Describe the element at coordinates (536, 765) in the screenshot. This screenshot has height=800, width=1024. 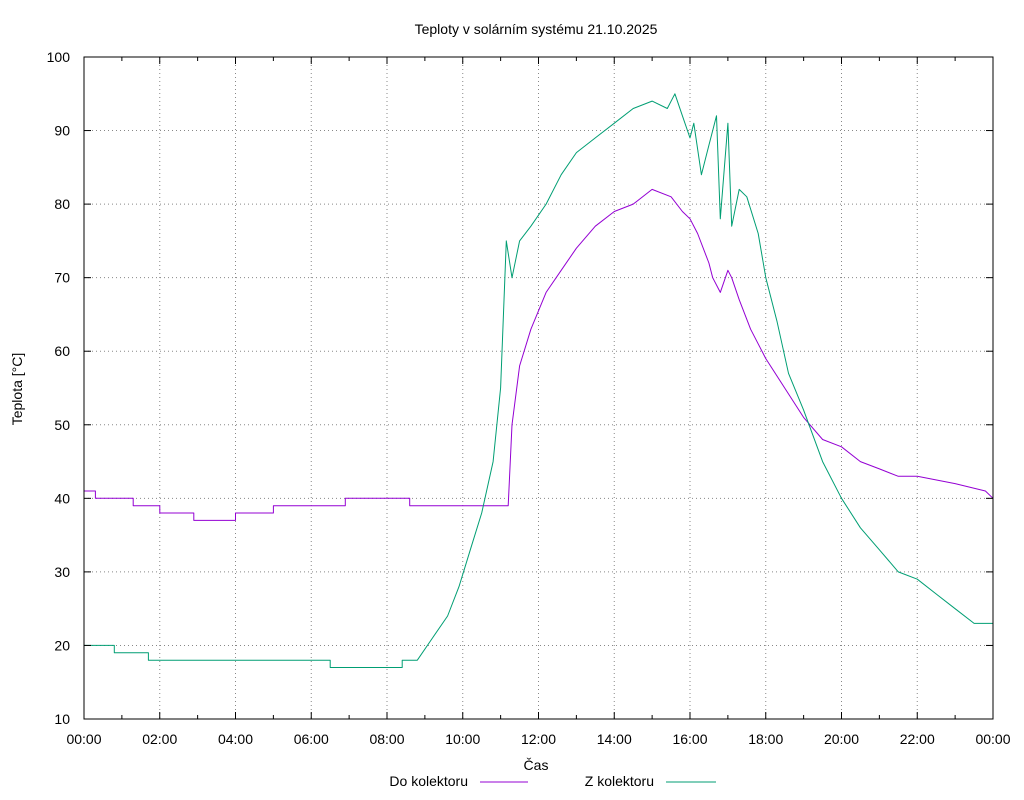
I see `x-axis-label: Čas` at that location.